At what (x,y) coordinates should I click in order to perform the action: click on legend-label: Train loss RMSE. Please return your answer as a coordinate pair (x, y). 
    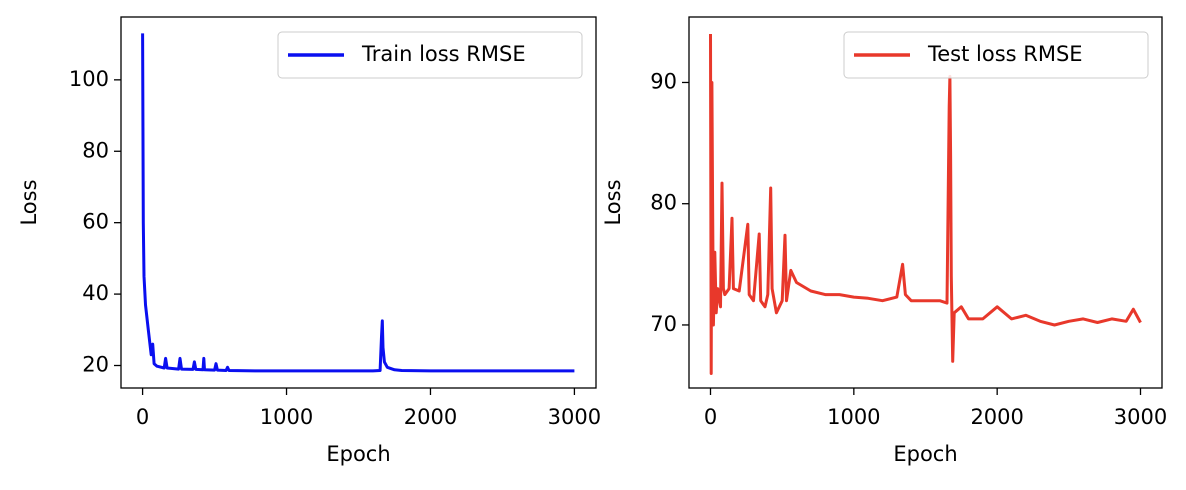
    Looking at the image, I should click on (443, 54).